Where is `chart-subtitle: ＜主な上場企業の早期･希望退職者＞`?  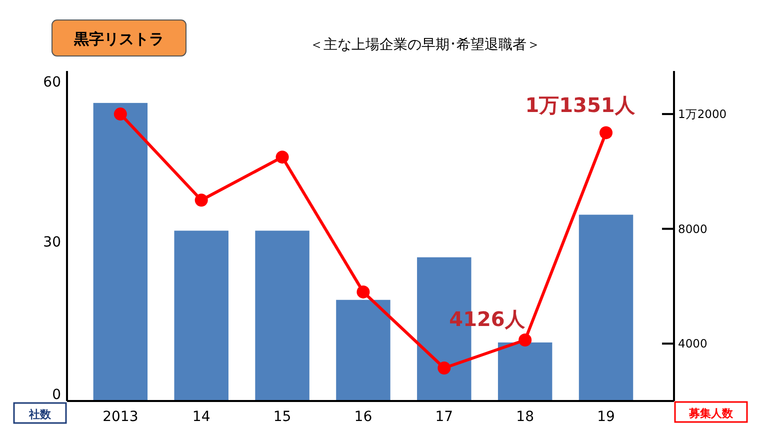 chart-subtitle: ＜主な上場企業の早期･希望退職者＞ is located at coordinates (425, 45).